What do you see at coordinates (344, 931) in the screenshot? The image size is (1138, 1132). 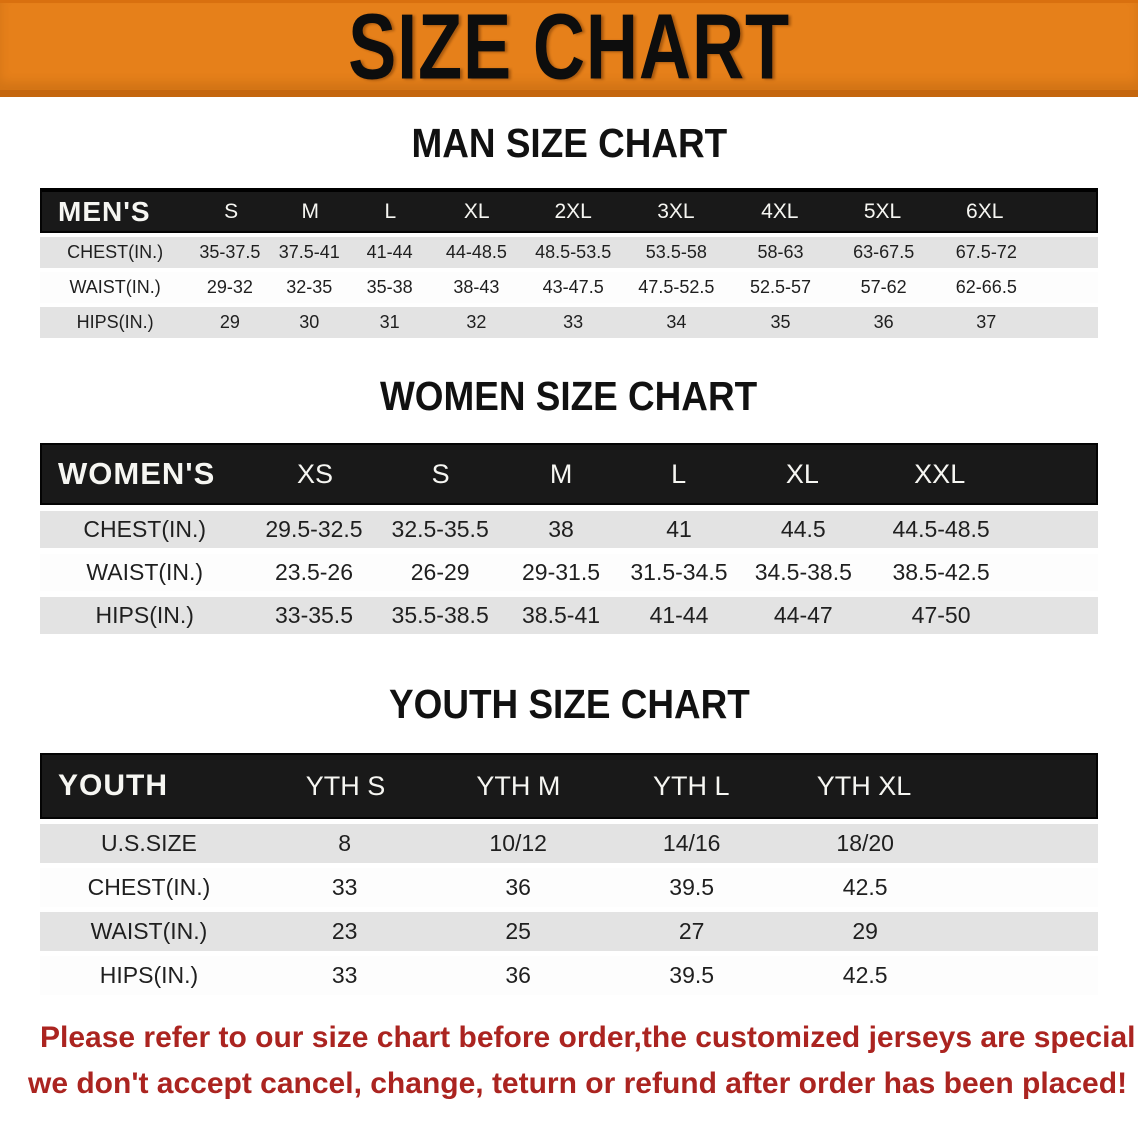 I see `youth-size-value: 23` at bounding box center [344, 931].